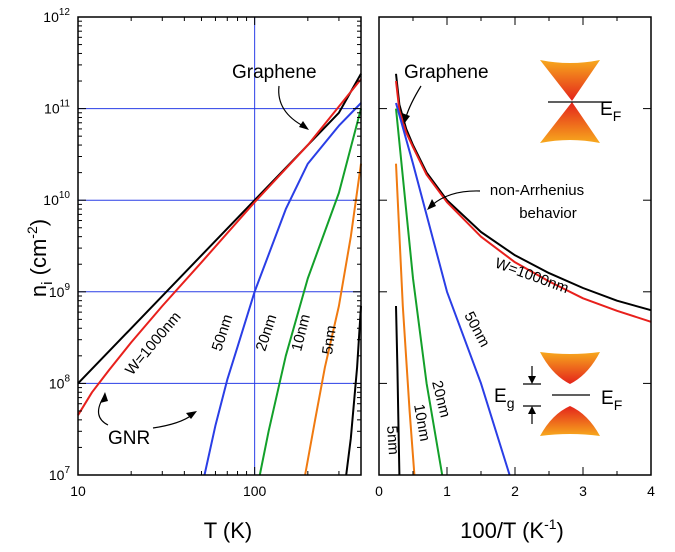  Describe the element at coordinates (292, 106) in the screenshot. I see `graphene-arrow-left` at that location.